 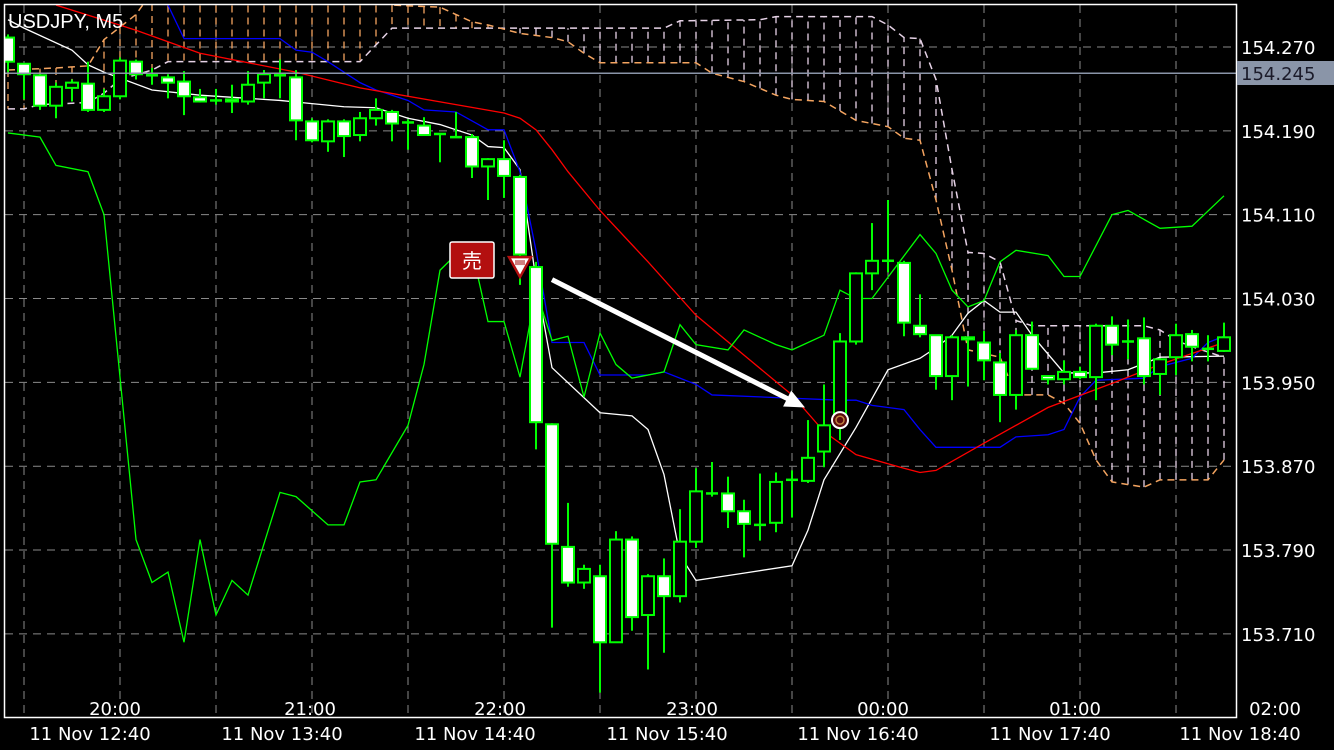 What do you see at coordinates (1278, 74) in the screenshot?
I see `current-price-value: 154.245` at bounding box center [1278, 74].